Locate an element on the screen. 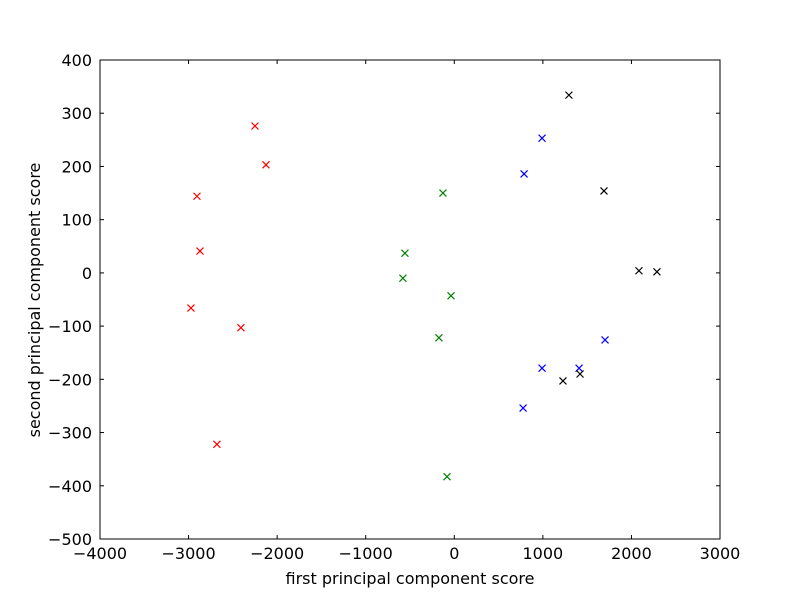 The width and height of the screenshot is (800, 600). x-tick-label: −1000 is located at coordinates (366, 553).